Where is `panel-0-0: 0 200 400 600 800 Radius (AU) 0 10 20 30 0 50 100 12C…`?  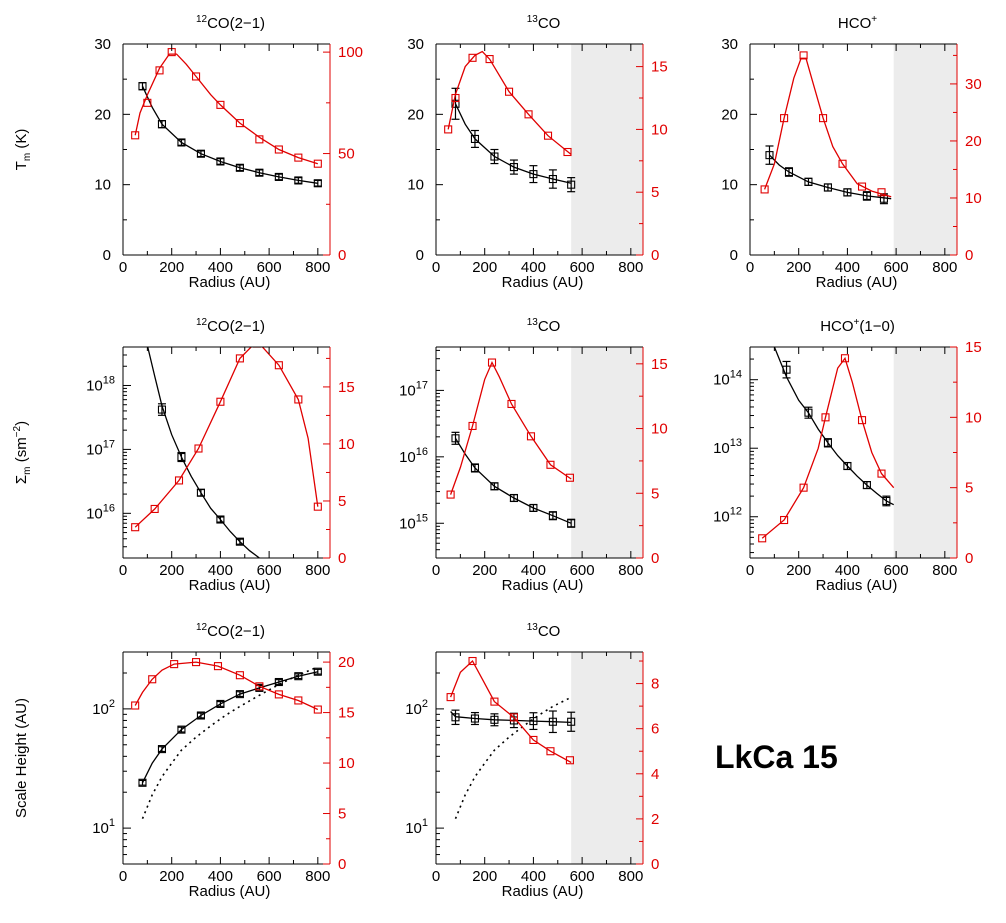
panel-0-0: 0 200 400 600 800 Radius (AU) 0 10 20 30 0 50 100 12C… is located at coordinates (228, 152).